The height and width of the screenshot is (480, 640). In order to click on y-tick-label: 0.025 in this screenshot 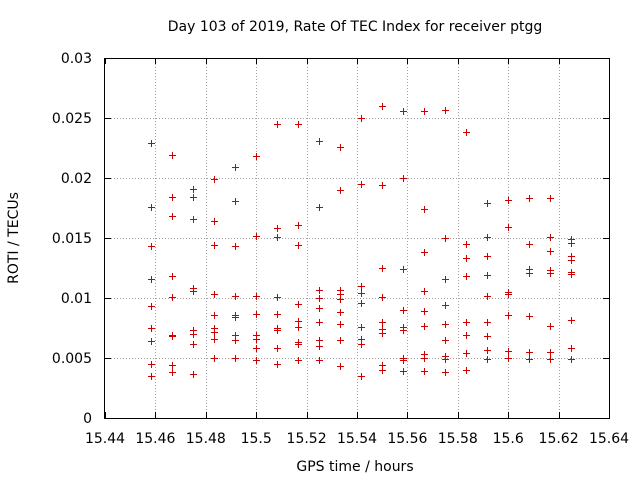, I will do `click(72, 119)`.